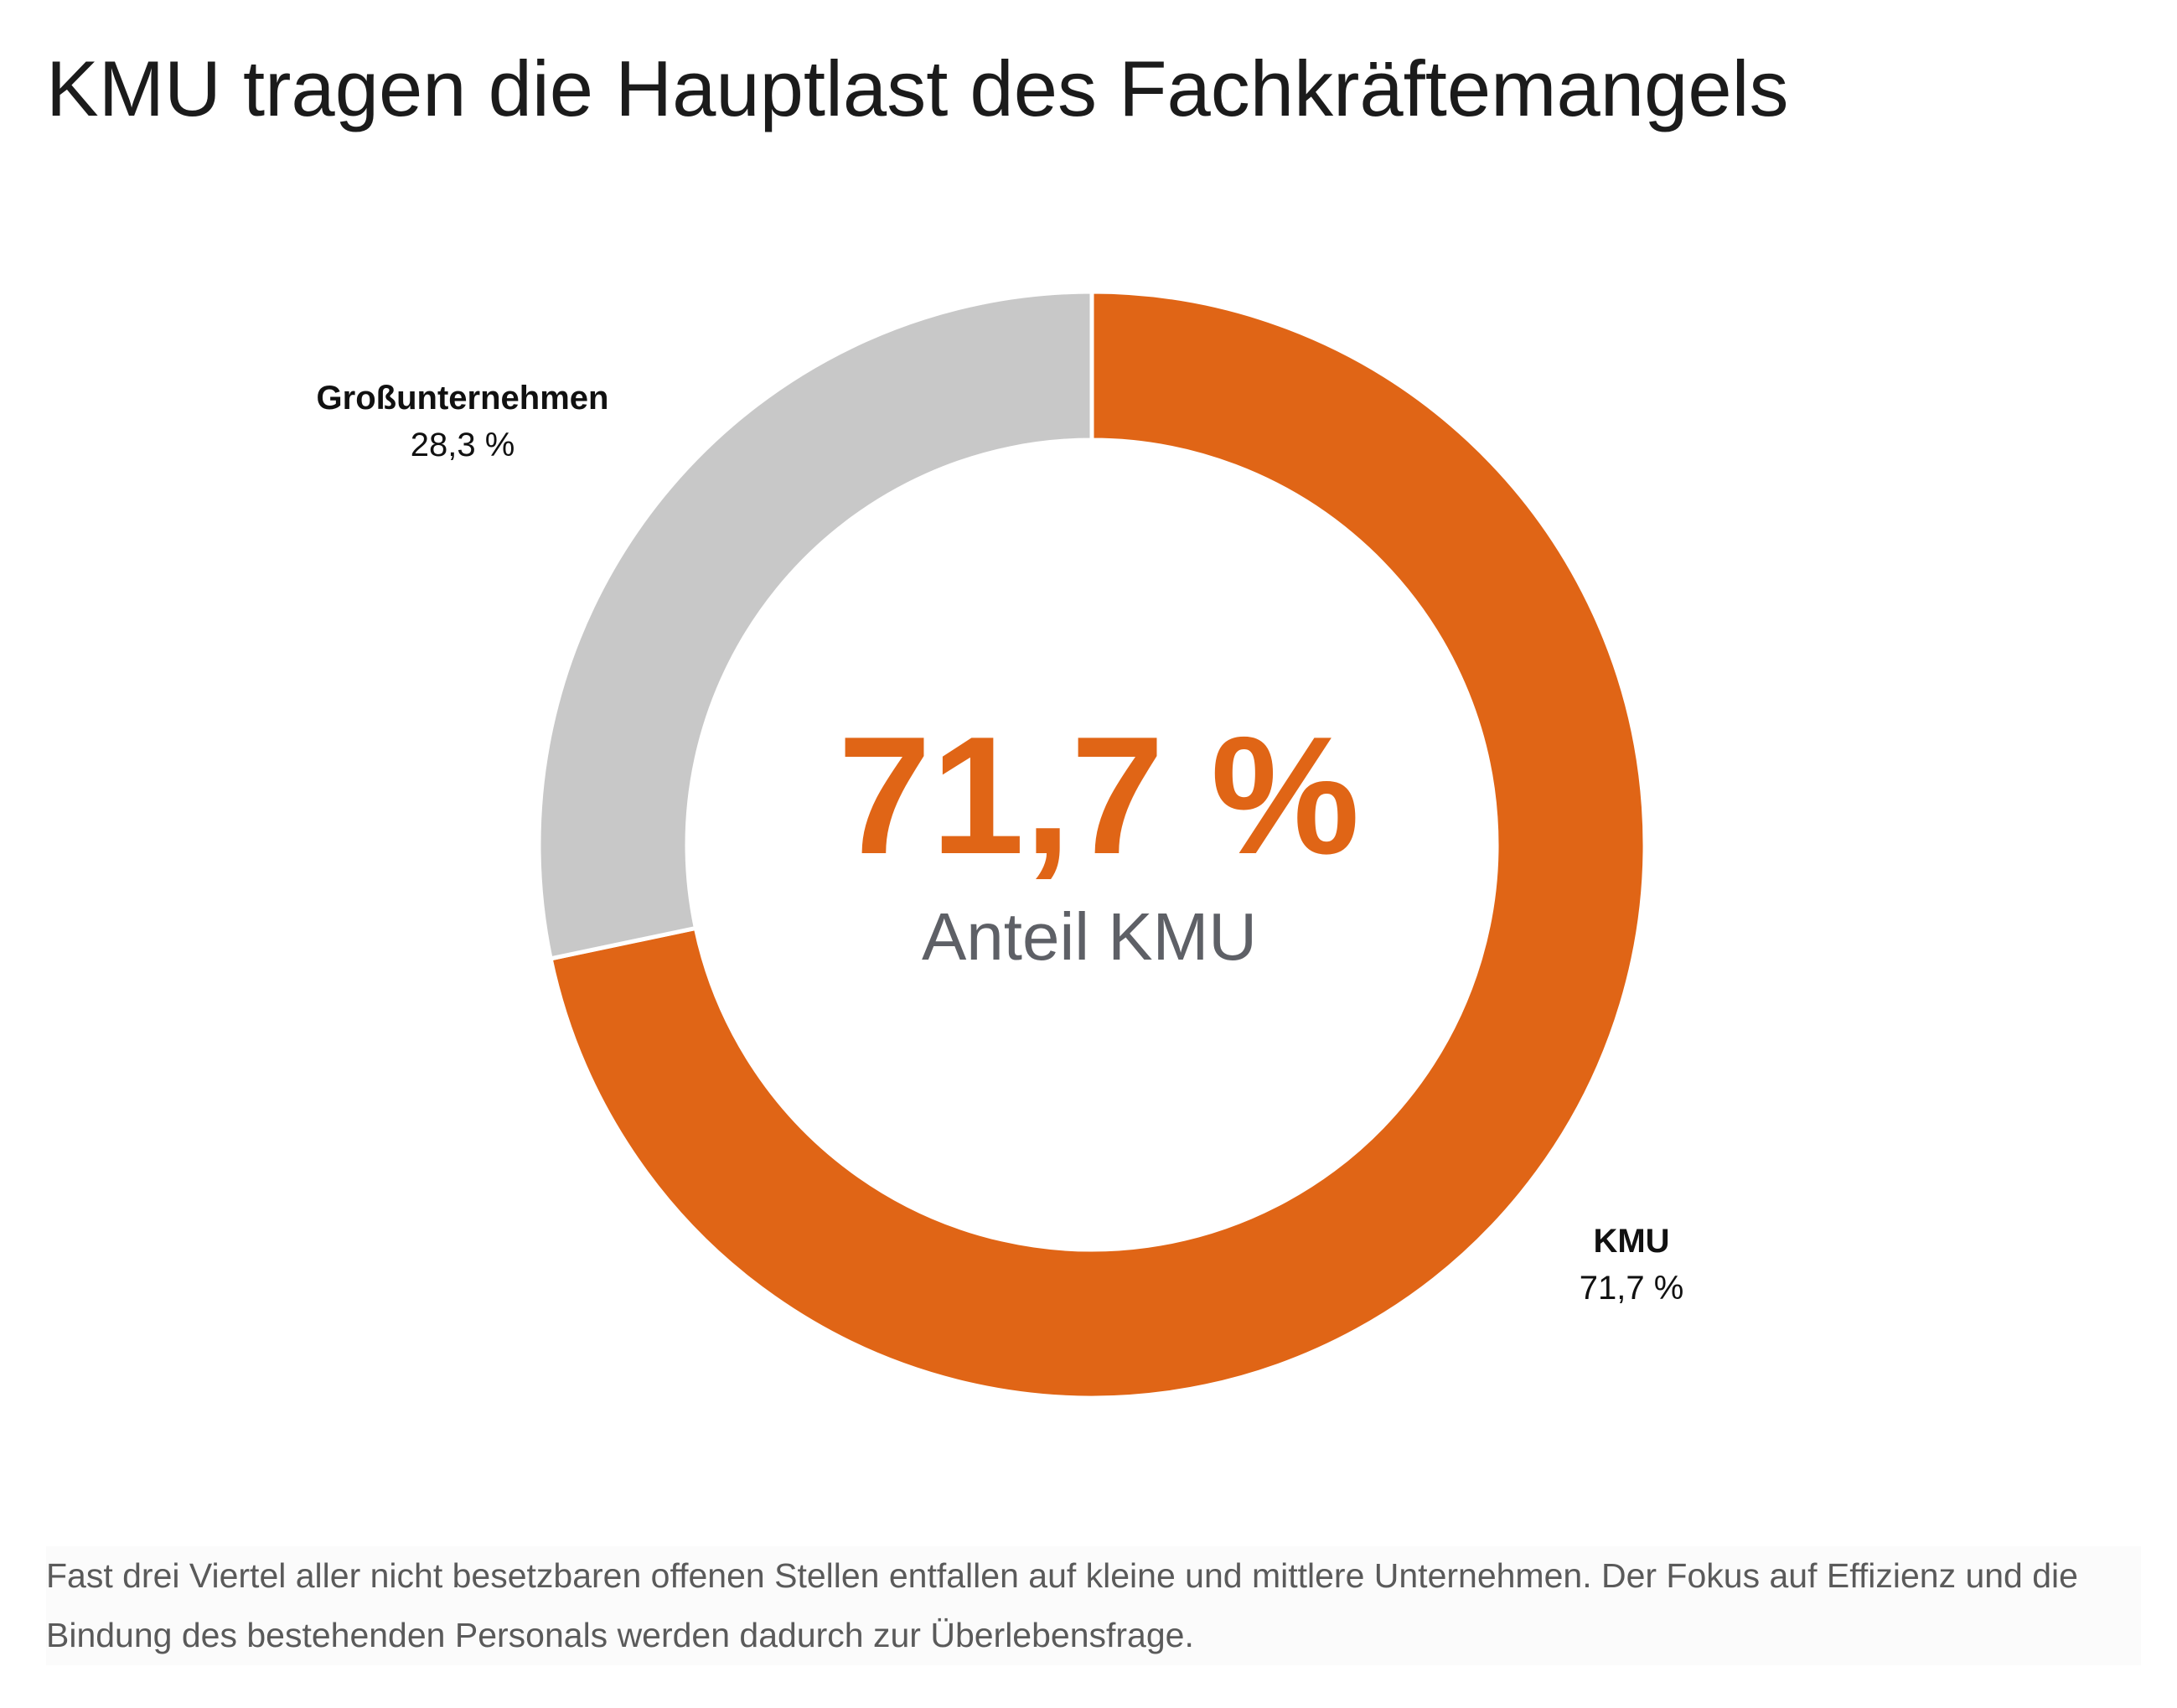 This screenshot has height=1708, width=2177. Describe the element at coordinates (1099, 796) in the screenshot. I see `center-value: 71,7 %` at that location.